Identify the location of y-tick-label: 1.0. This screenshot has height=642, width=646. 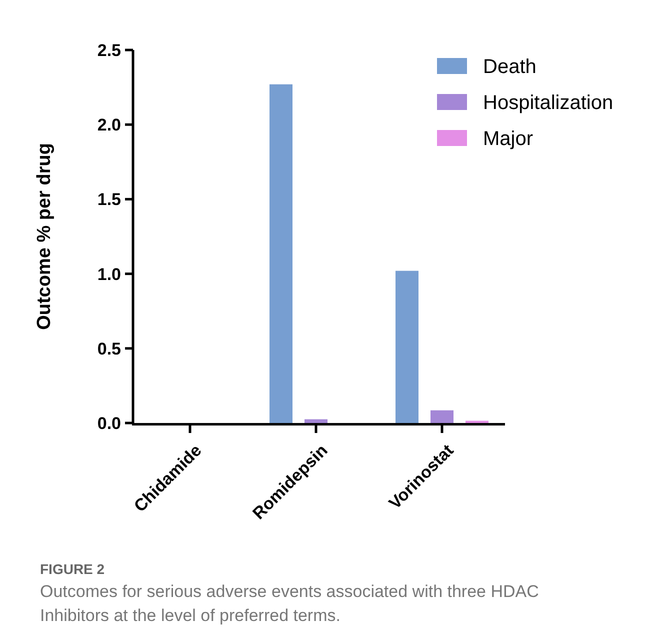
(109, 274).